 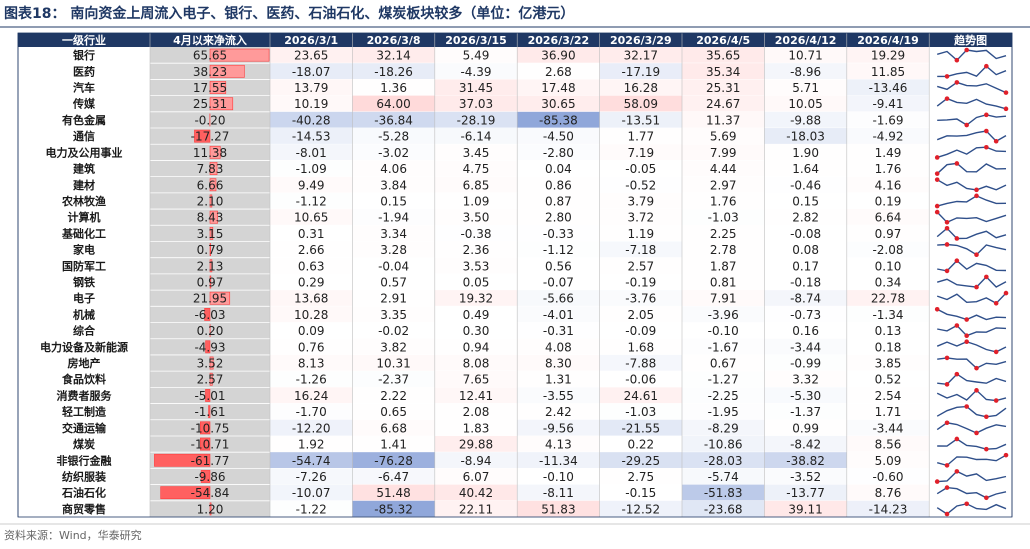 I want to click on weekly-value: -14.23, so click(x=888, y=509).